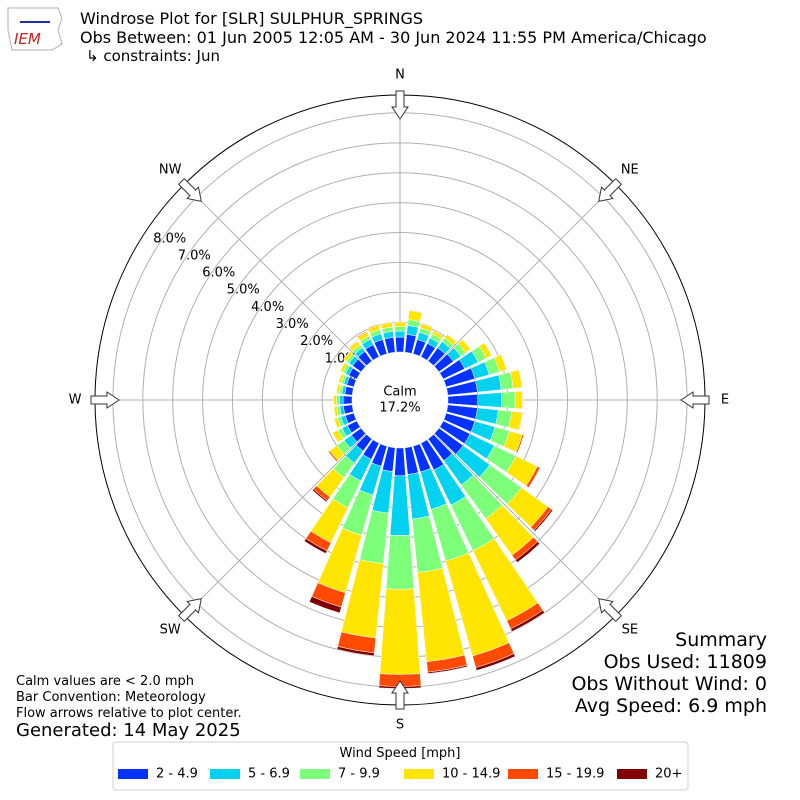 Image resolution: width=800 pixels, height=800 pixels. What do you see at coordinates (359, 774) in the screenshot?
I see `legend-label: 7 - 9.9` at bounding box center [359, 774].